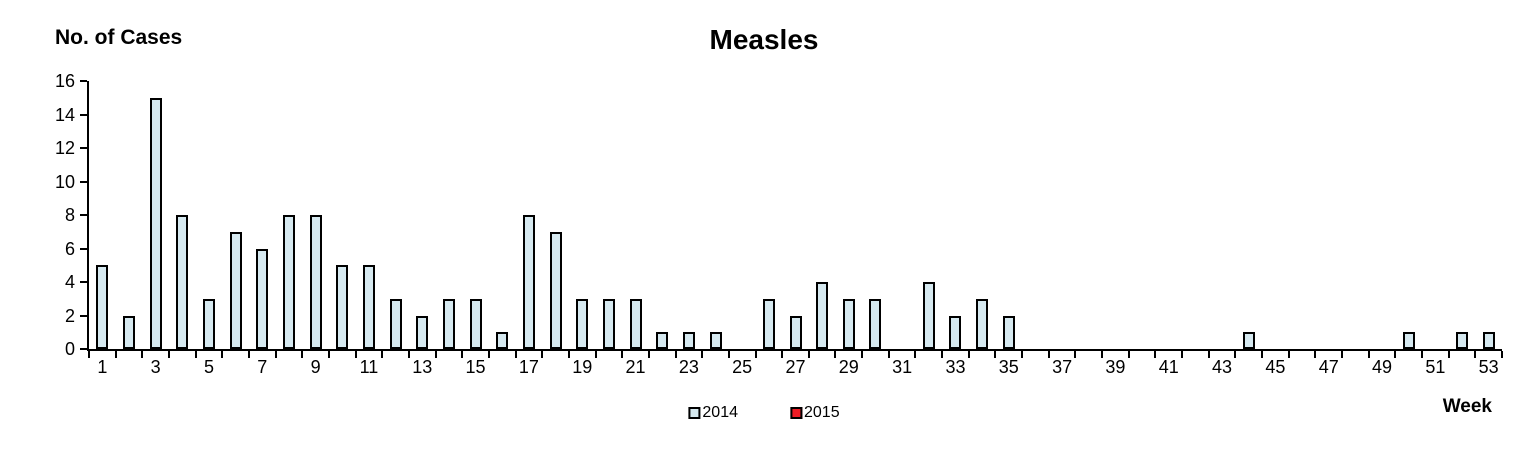 This screenshot has height=460, width=1528. What do you see at coordinates (764, 413) in the screenshot?
I see `legend: 2014 2015` at bounding box center [764, 413].